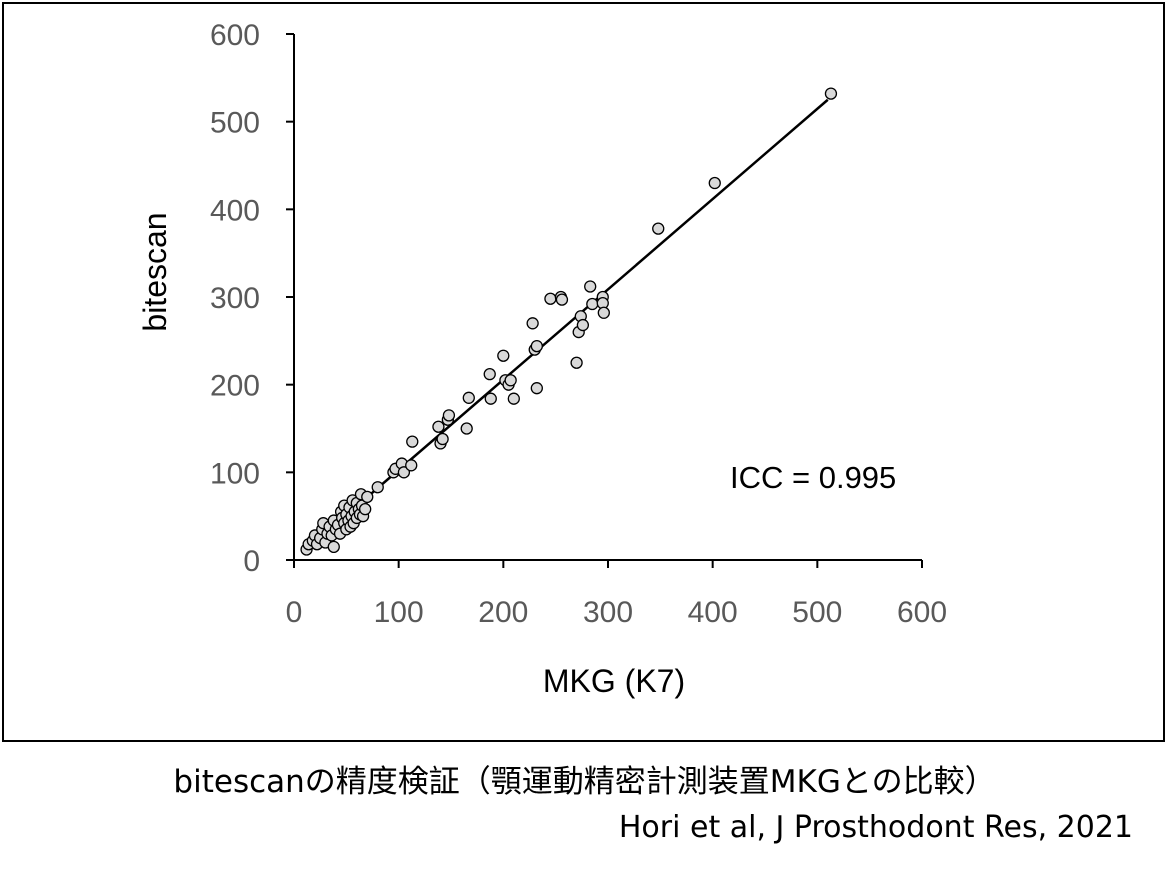 This screenshot has width=1169, height=877. Describe the element at coordinates (235, 386) in the screenshot. I see `y-tick-label: 200` at that location.